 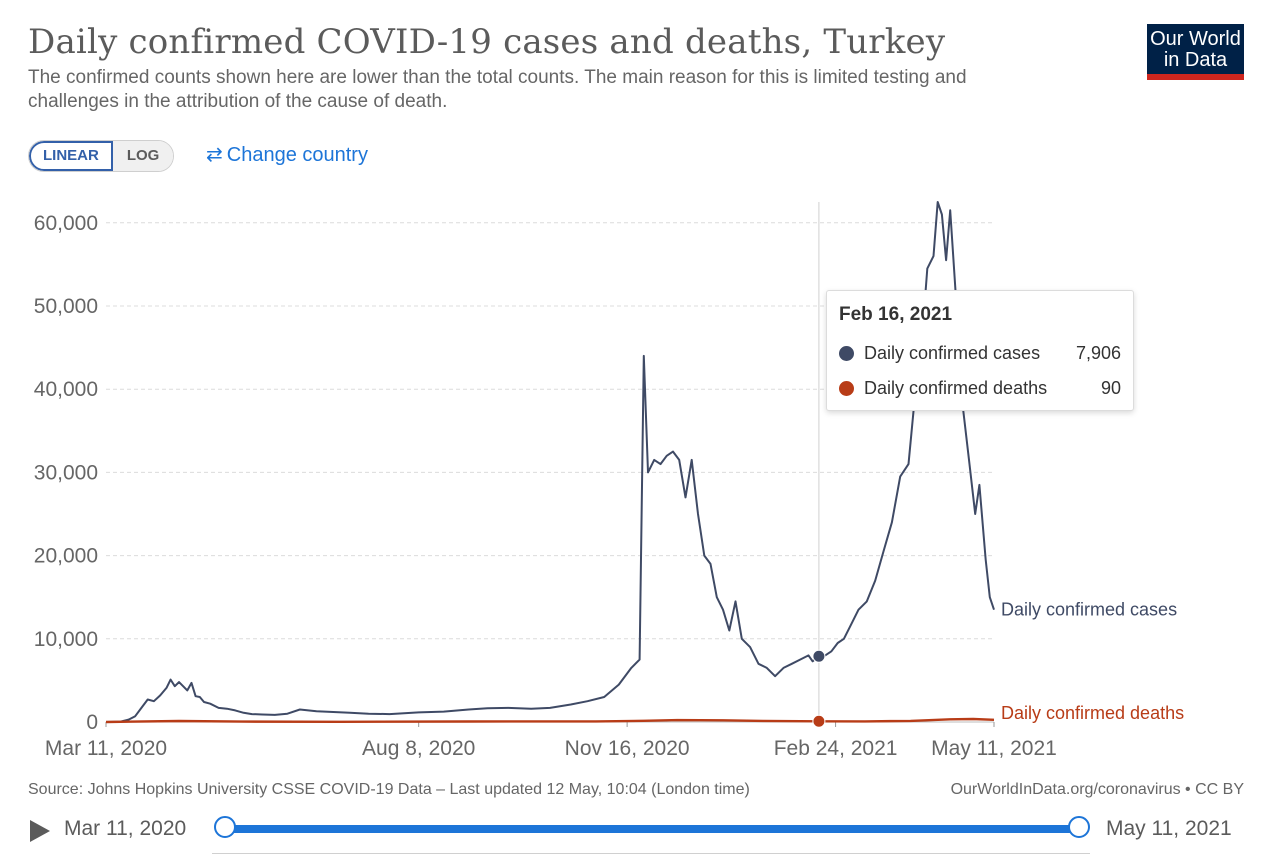 I want to click on y-tick-label: 30,000, so click(x=66, y=472).